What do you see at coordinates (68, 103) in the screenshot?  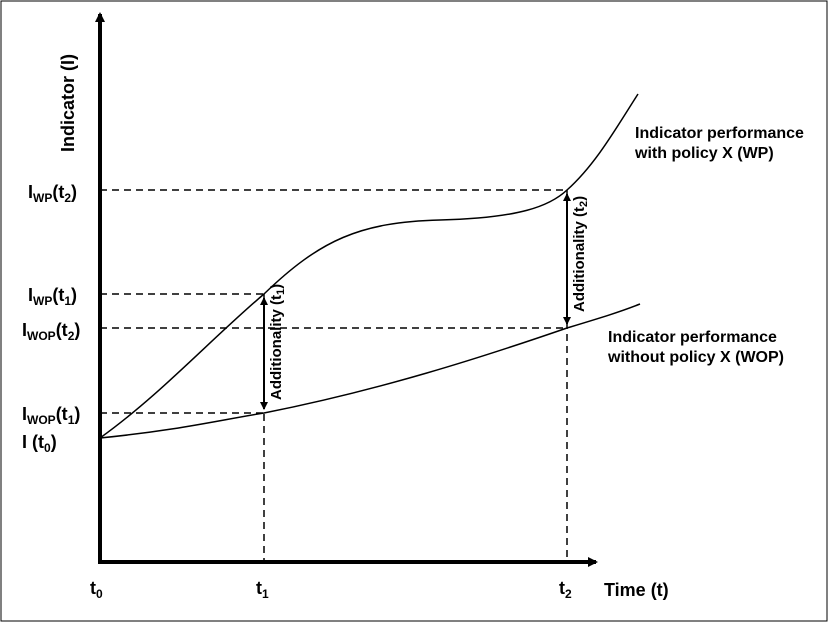 I see `y-axis-title: Indicator (I)` at bounding box center [68, 103].